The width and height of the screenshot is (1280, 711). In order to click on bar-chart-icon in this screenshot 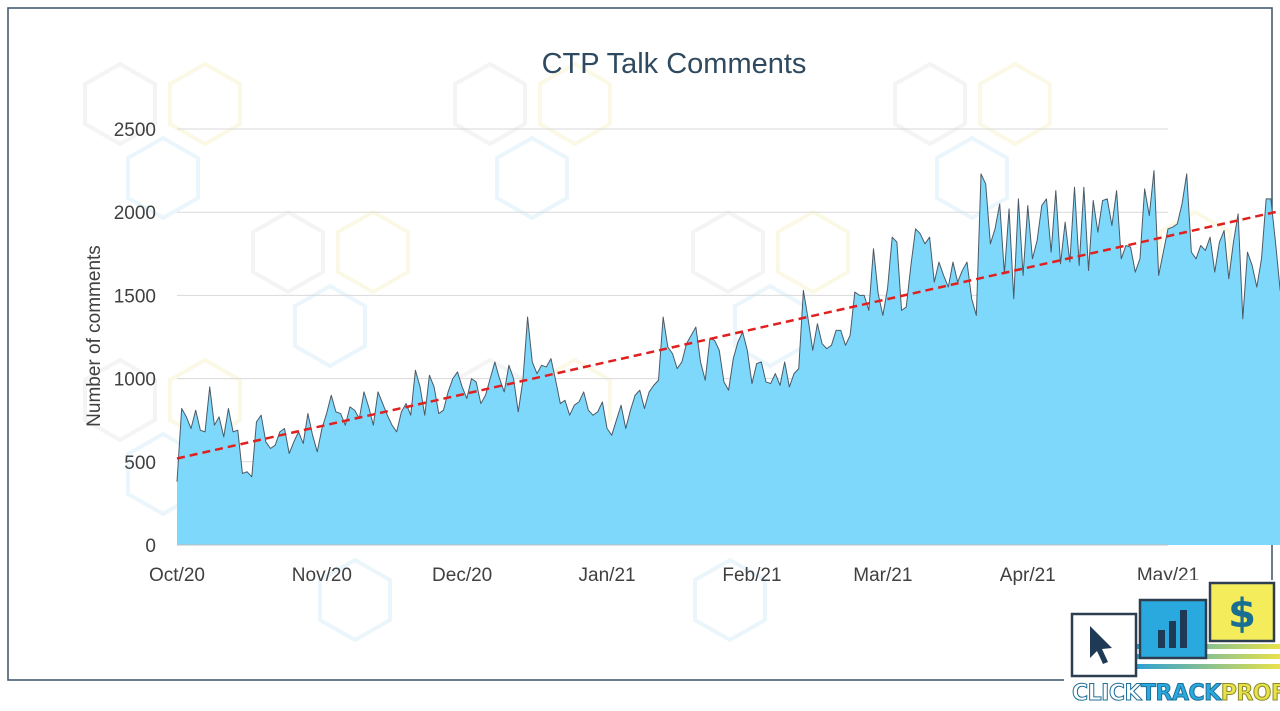, I will do `click(1173, 629)`.